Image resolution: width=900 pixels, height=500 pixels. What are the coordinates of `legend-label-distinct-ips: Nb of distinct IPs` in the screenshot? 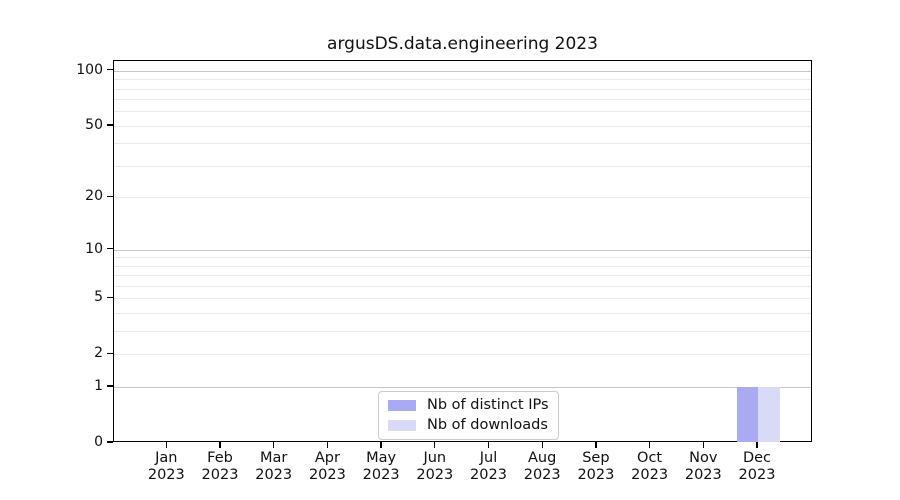 It's located at (488, 405).